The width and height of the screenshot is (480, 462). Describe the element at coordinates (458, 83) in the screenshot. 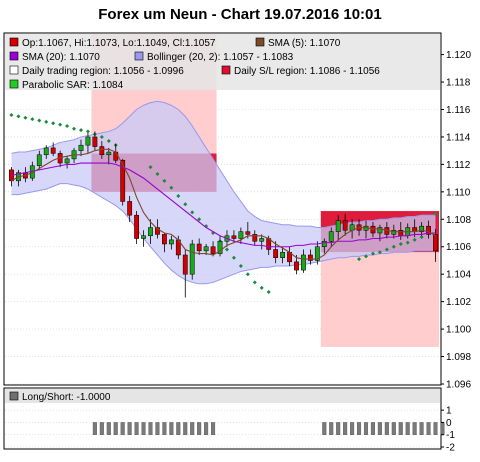

I see `y-tick-label: 1.118` at that location.